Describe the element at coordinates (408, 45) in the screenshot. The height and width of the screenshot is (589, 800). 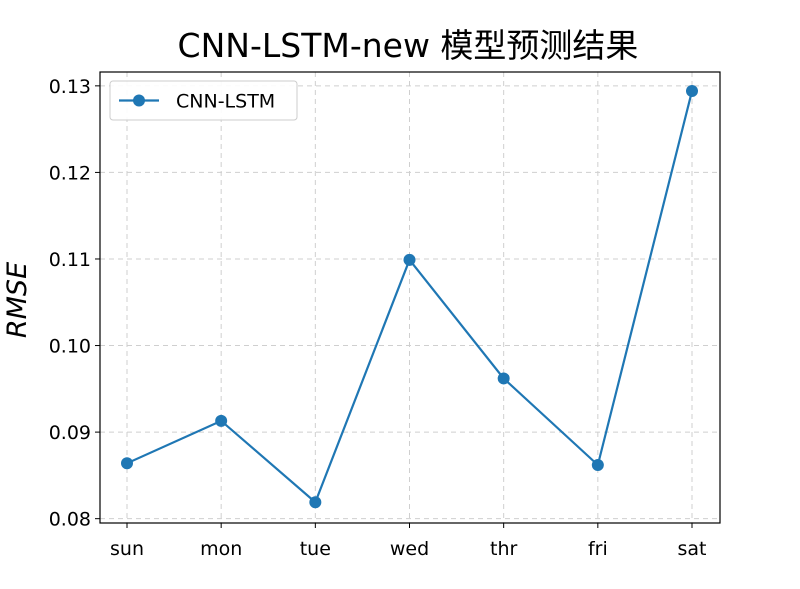
I see `chart-title: CNN-LSTM-new 模型预测结果` at that location.